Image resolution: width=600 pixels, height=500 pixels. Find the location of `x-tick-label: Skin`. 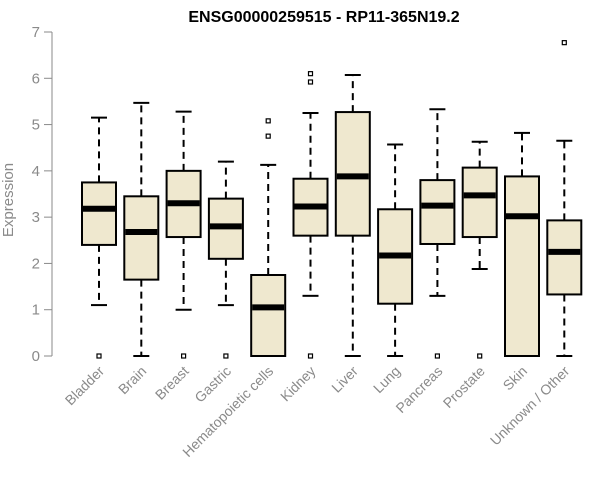

x-tick-label: Skin is located at coordinates (515, 378).